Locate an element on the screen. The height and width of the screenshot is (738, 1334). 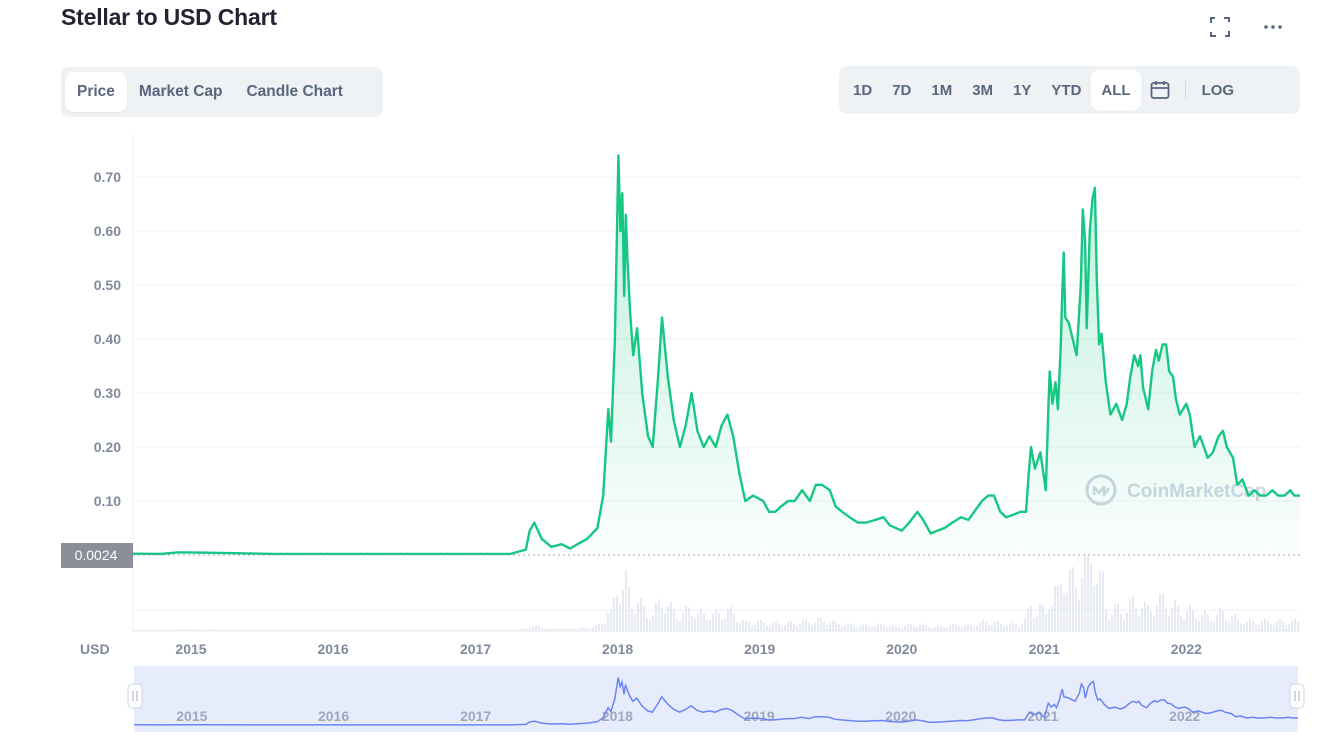
time-range-selector: 1D 7D 1M 3M 1Y YTD ALL LOG is located at coordinates (1069, 90).